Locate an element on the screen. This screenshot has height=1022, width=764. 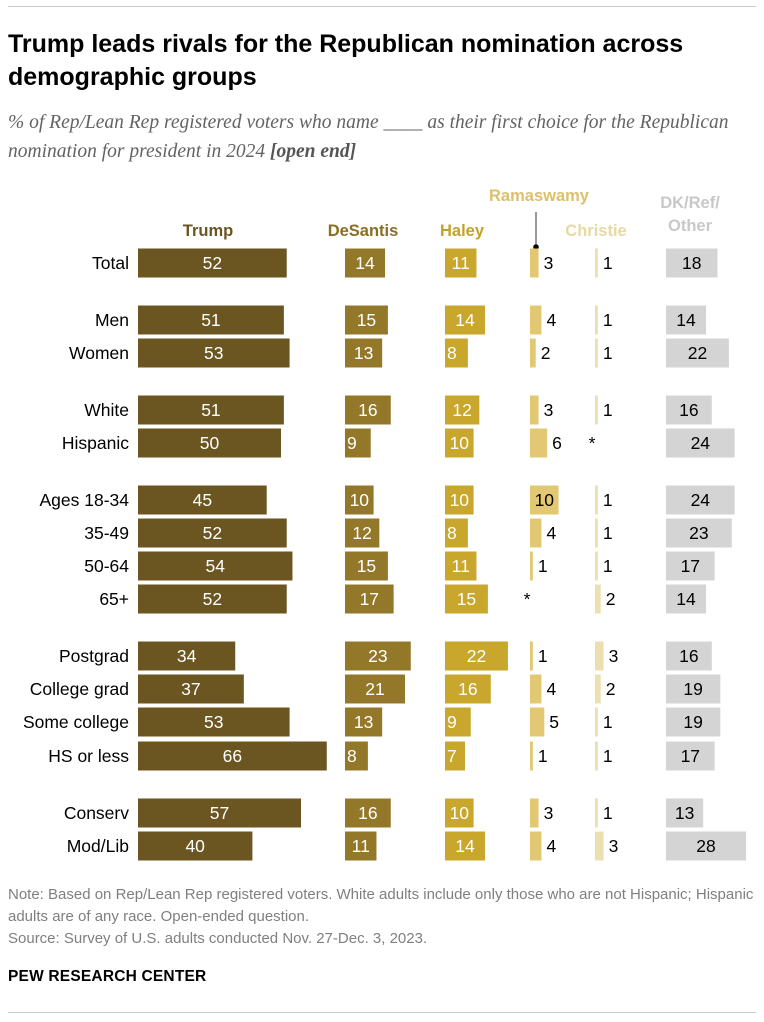
bar-desantis-hispanic is located at coordinates (358, 443).